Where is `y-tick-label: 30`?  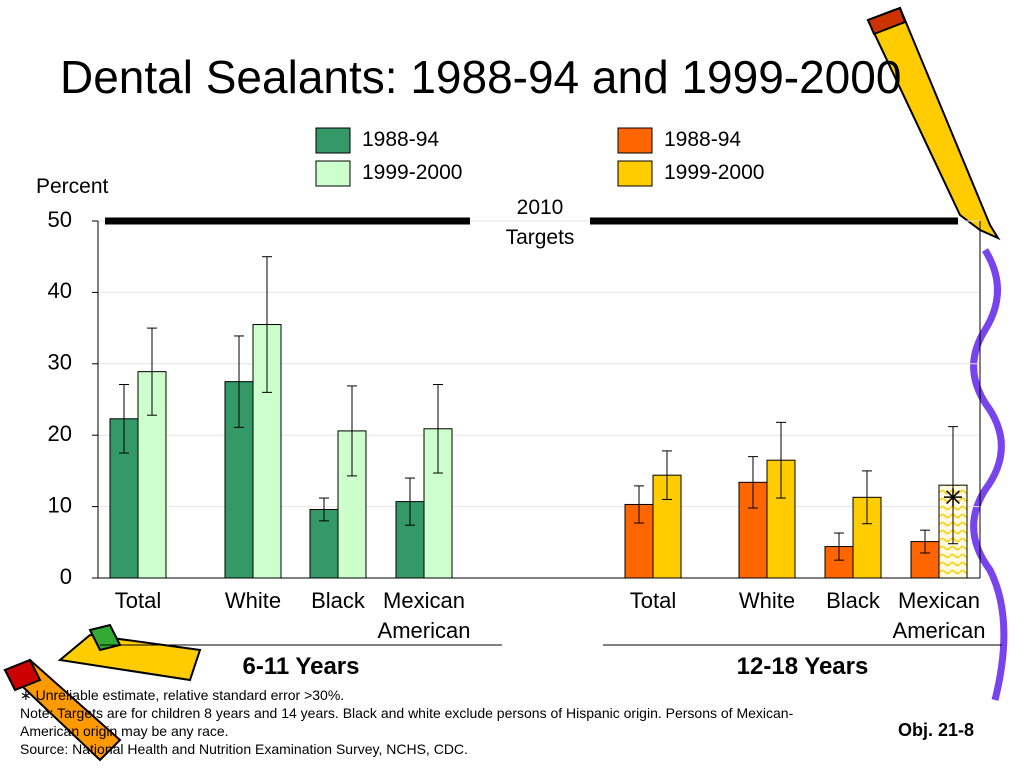
y-tick-label: 30 is located at coordinates (60, 362).